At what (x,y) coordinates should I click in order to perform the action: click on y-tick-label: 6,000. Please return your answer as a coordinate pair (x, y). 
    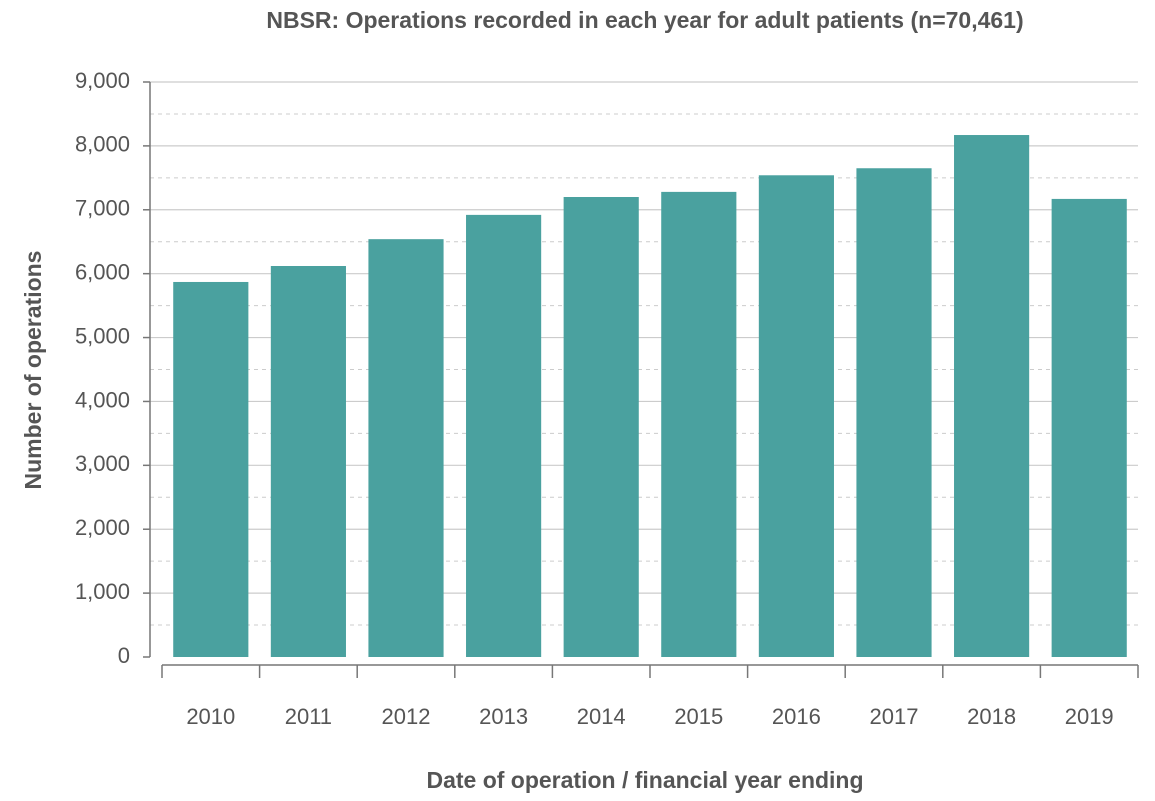
    Looking at the image, I should click on (102, 271).